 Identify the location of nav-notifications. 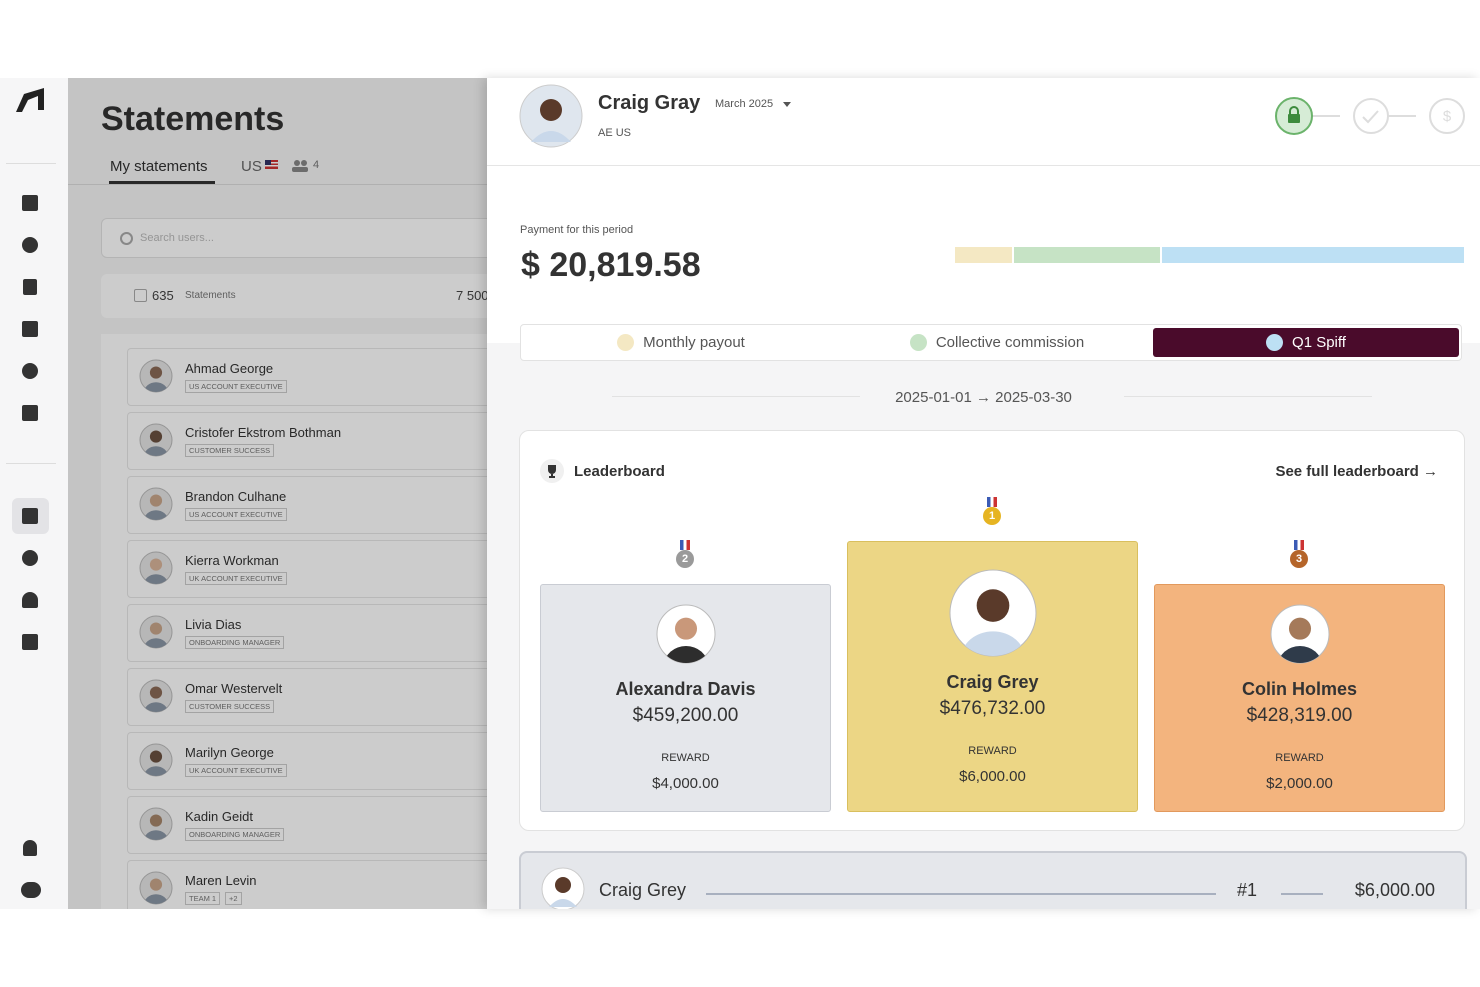
(30, 848).